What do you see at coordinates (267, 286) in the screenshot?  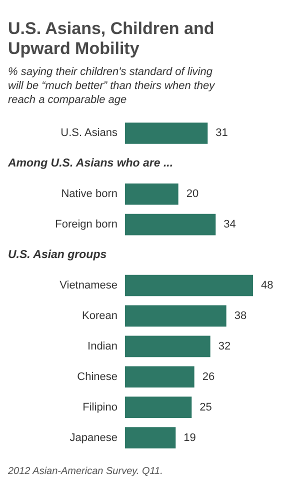 I see `data-label: 48` at bounding box center [267, 286].